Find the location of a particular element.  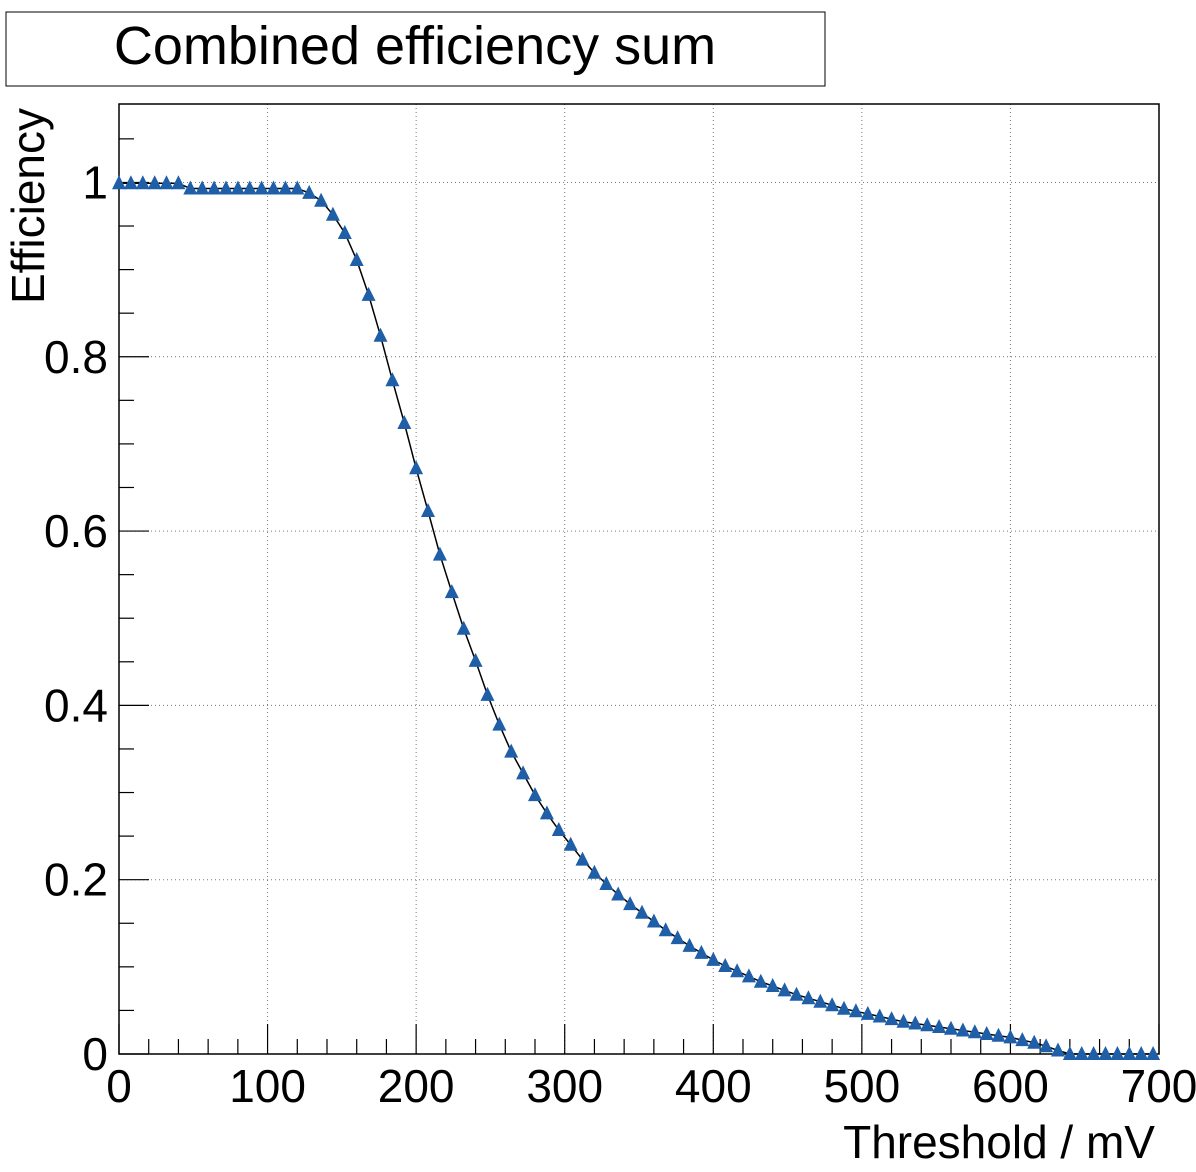

x-axis-title: Threshold / mV is located at coordinates (999, 1142).